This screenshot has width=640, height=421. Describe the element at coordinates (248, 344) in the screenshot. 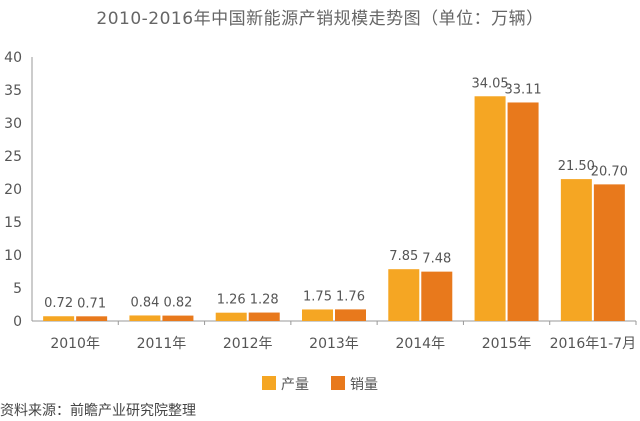

I see `x-tick-label-2: 2012年` at that location.